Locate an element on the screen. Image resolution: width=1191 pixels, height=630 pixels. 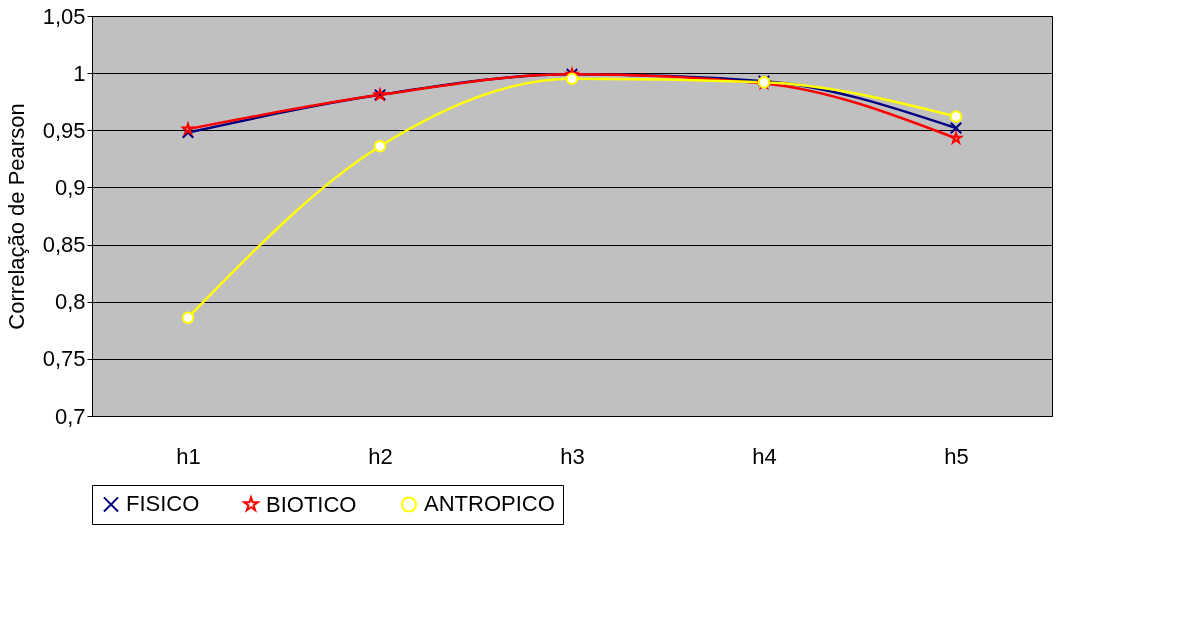
y-tick-label: 0,95 is located at coordinates (64, 130).